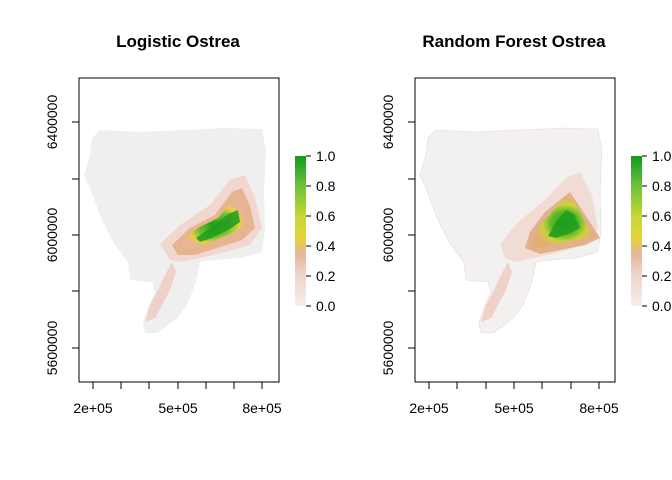  Describe the element at coordinates (511, 230) in the screenshot. I see `study-area` at that location.